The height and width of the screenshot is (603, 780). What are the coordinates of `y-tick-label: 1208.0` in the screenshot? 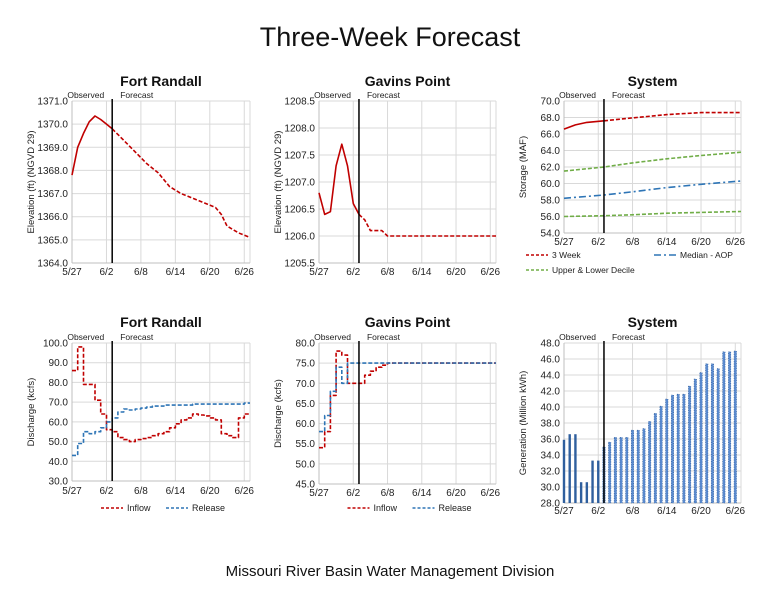 It's located at (299, 129).